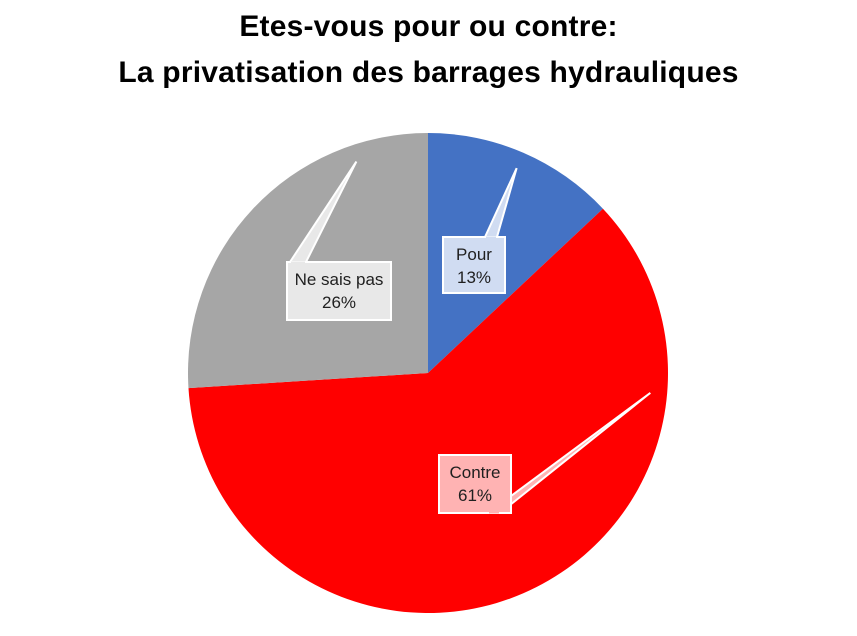 The height and width of the screenshot is (636, 857). Describe the element at coordinates (339, 302) in the screenshot. I see `data-label-value: 26%` at that location.